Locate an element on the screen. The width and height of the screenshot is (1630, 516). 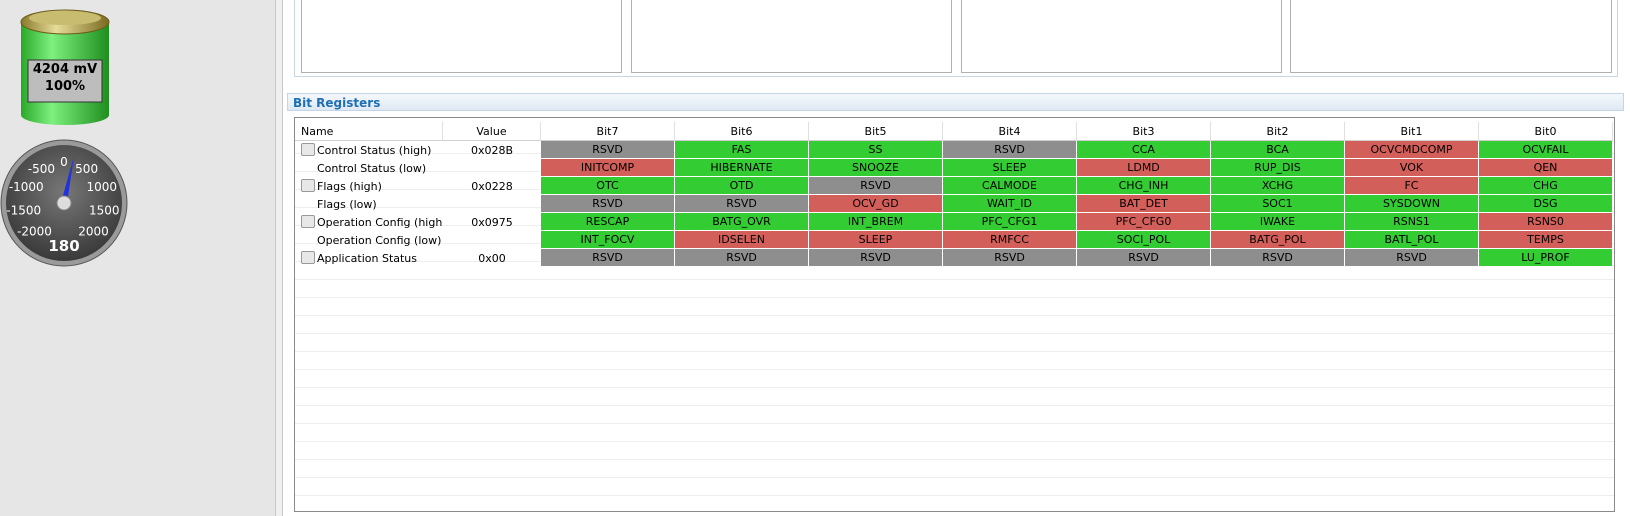
bit-cell: CCA is located at coordinates (1143, 149).